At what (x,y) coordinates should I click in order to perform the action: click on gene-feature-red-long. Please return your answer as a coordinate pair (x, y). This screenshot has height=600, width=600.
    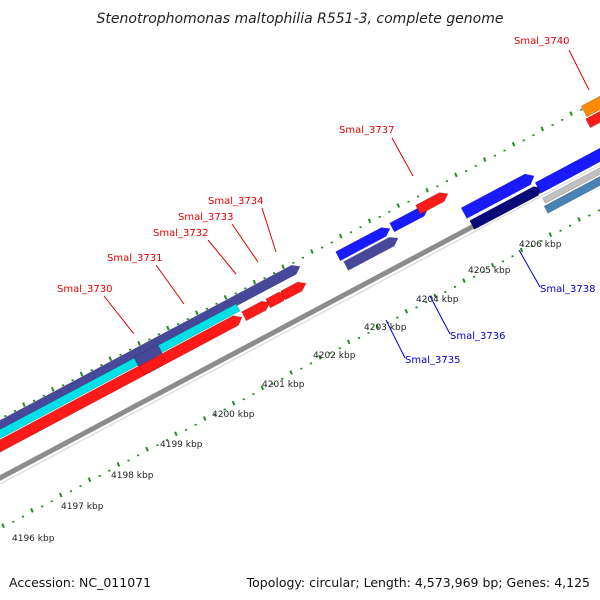
    Looking at the image, I should click on (121, 384).